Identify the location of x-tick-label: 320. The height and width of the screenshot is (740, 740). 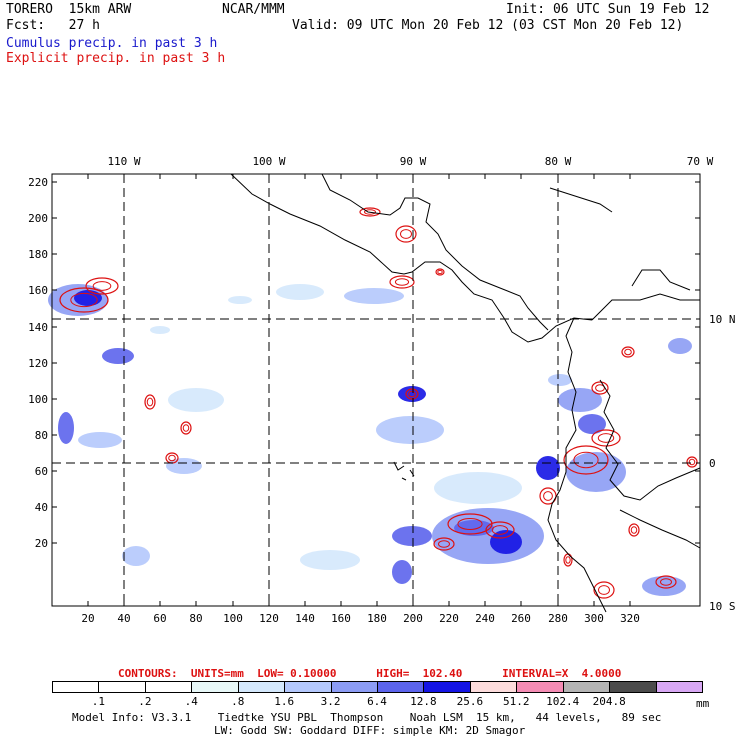
(630, 618).